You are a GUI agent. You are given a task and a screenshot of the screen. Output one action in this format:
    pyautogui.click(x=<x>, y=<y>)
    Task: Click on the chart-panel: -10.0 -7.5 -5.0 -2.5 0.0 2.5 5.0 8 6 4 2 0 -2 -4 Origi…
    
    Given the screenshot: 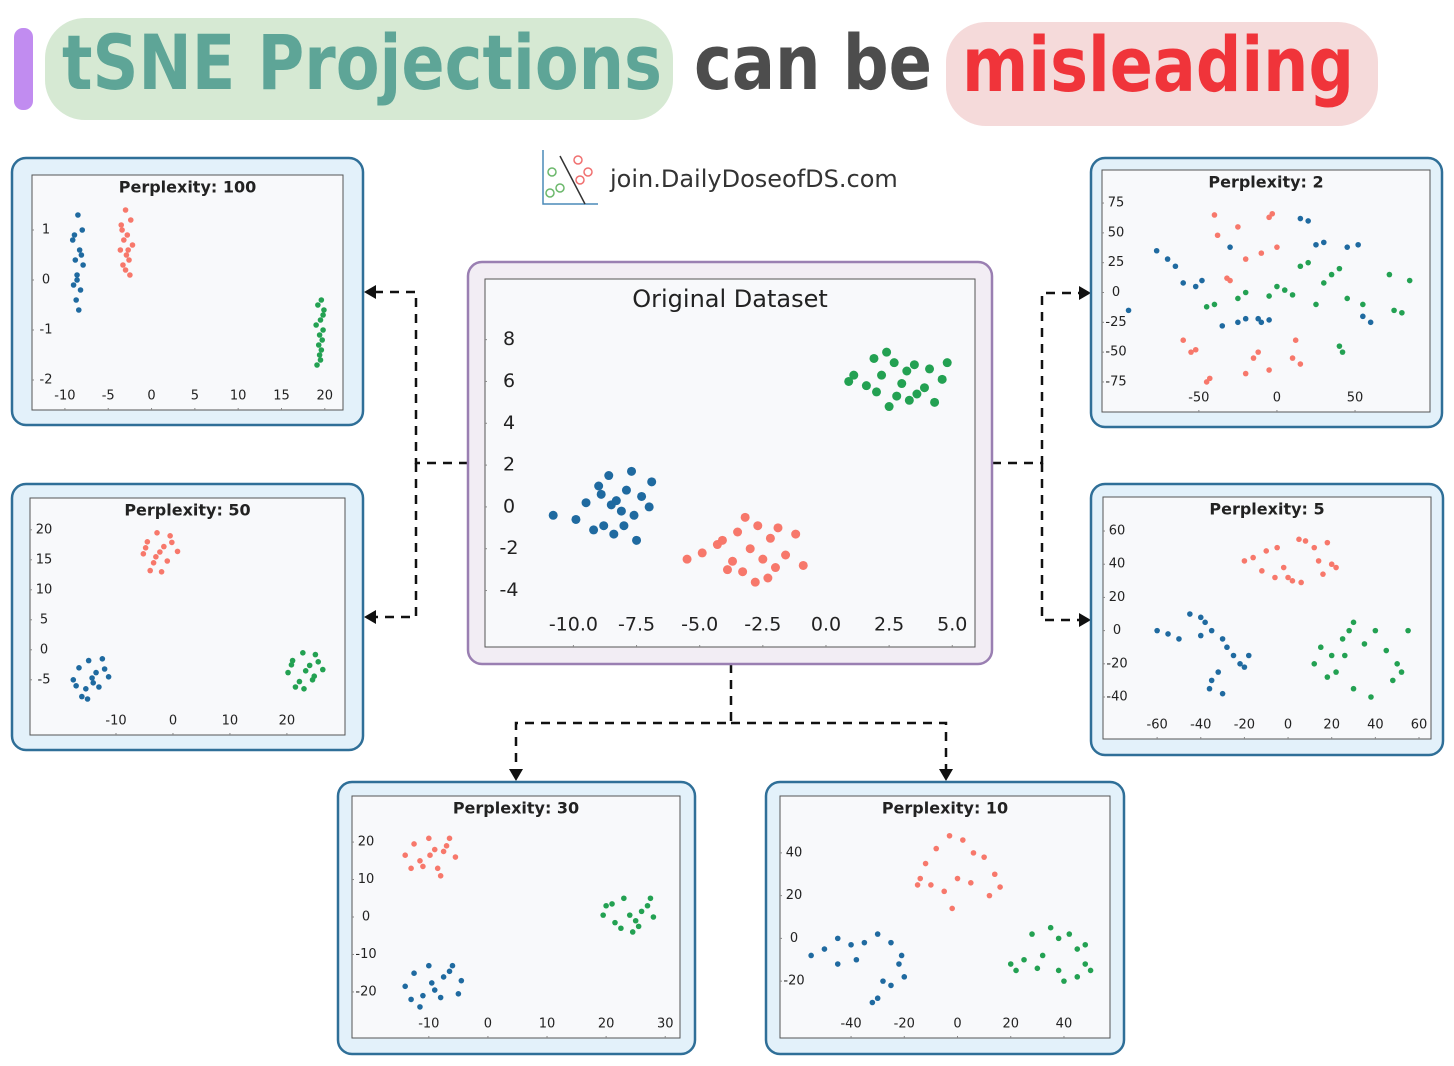 What is the action you would take?
    pyautogui.click(x=730, y=463)
    